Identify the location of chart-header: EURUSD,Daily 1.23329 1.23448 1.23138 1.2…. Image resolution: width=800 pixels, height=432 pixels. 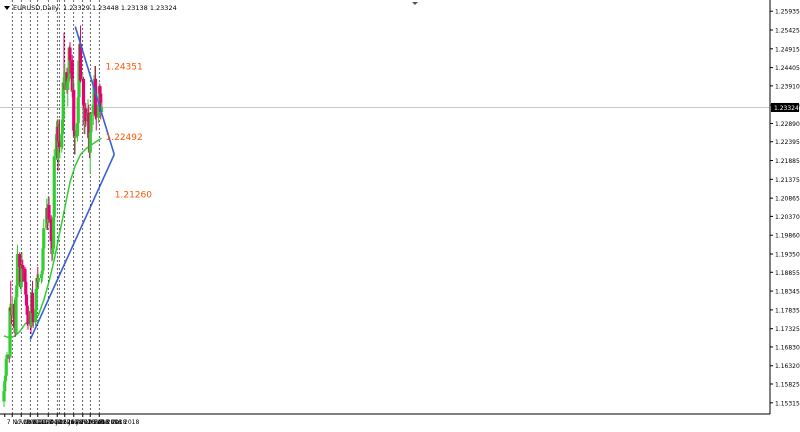
(90, 8).